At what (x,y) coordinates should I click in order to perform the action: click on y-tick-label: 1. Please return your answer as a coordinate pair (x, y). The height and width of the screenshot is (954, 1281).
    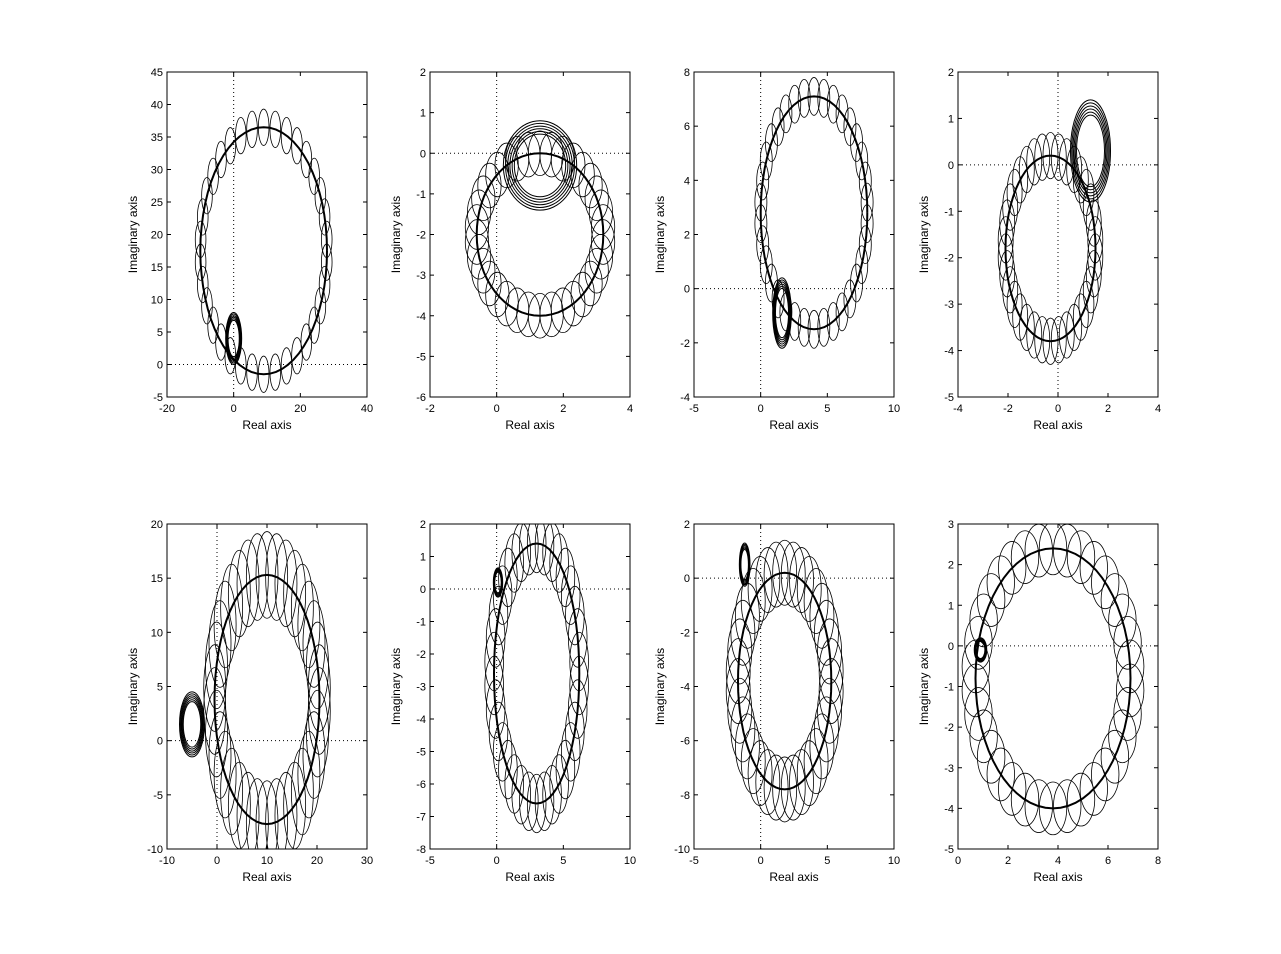
    Looking at the image, I should click on (951, 606).